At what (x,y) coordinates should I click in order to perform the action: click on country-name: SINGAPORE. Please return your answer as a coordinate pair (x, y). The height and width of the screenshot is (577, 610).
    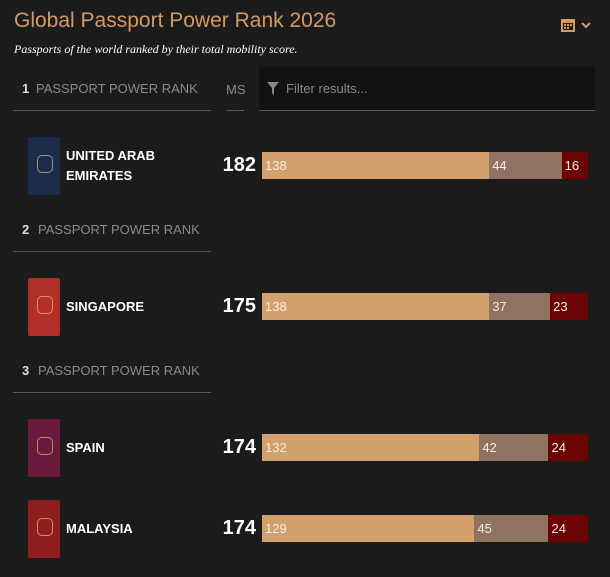
    Looking at the image, I should click on (105, 306).